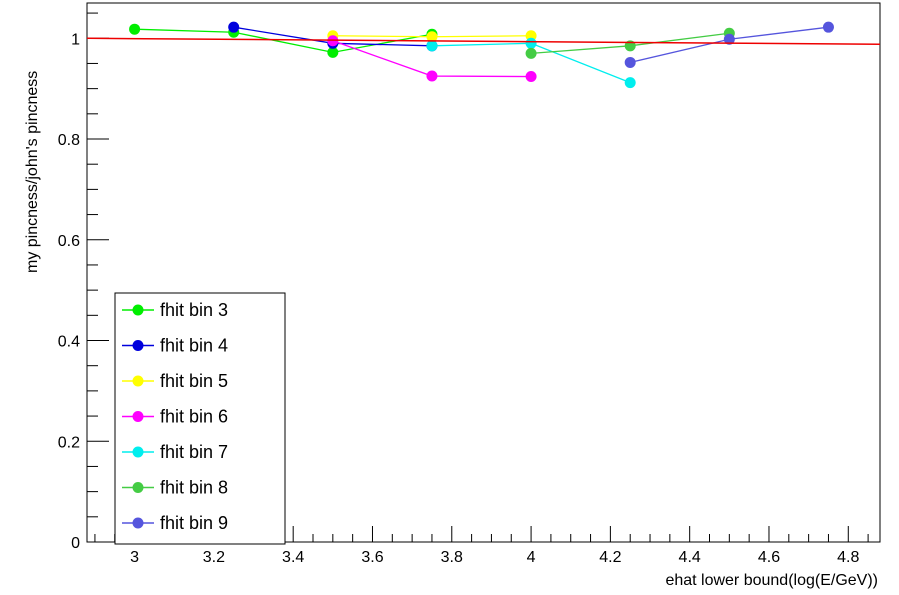  What do you see at coordinates (531, 557) in the screenshot?
I see `x-tick-label: 4` at bounding box center [531, 557].